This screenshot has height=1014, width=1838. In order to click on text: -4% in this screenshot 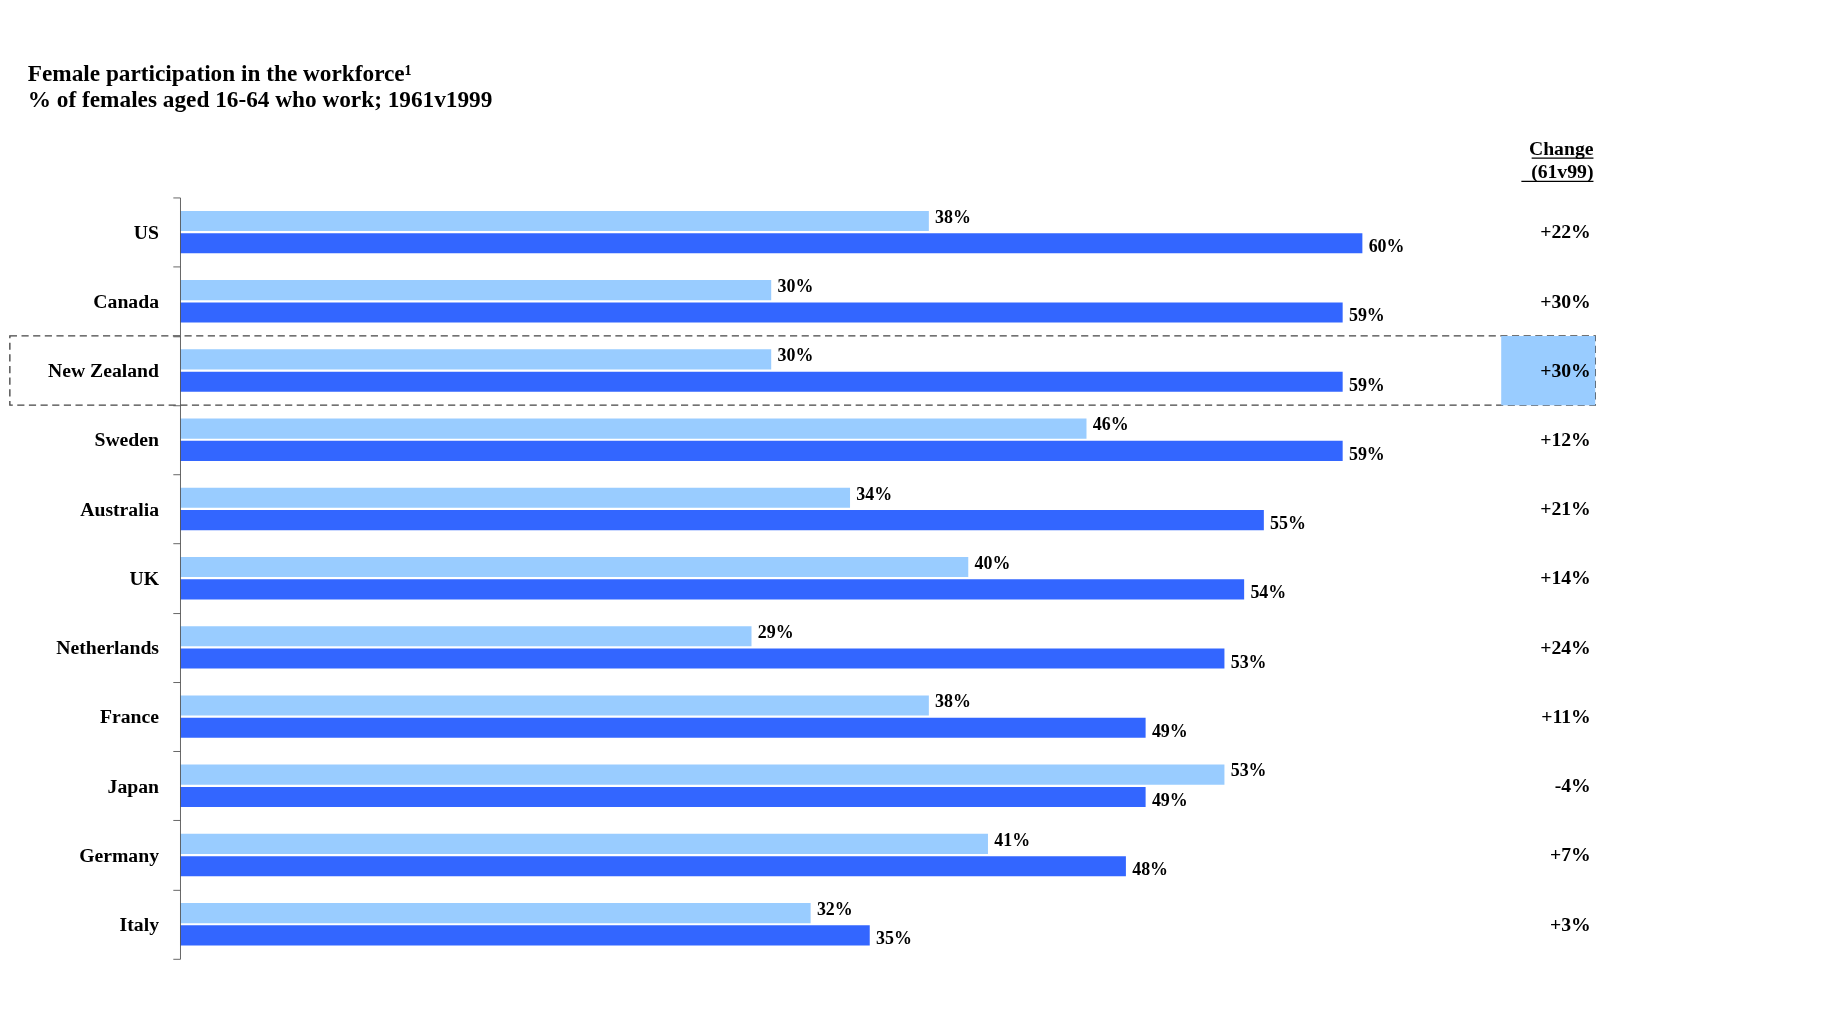, I will do `click(1572, 785)`.